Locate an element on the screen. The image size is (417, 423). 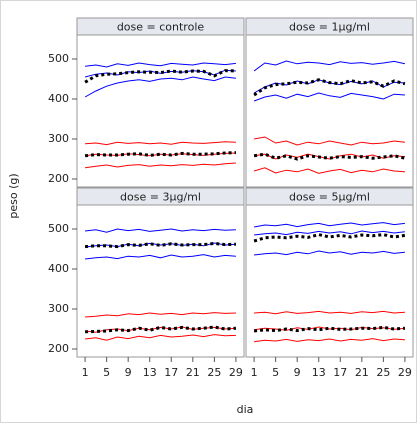
y-axis-label: peso (g) is located at coordinates (13, 195).